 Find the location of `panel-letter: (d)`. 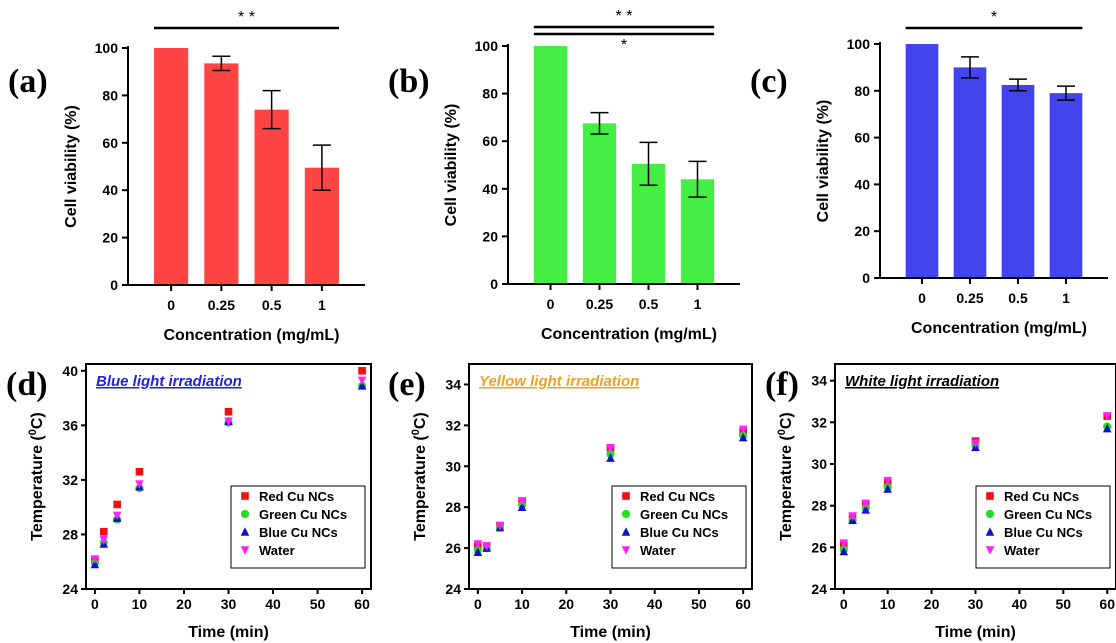

panel-letter: (d) is located at coordinates (27, 384).